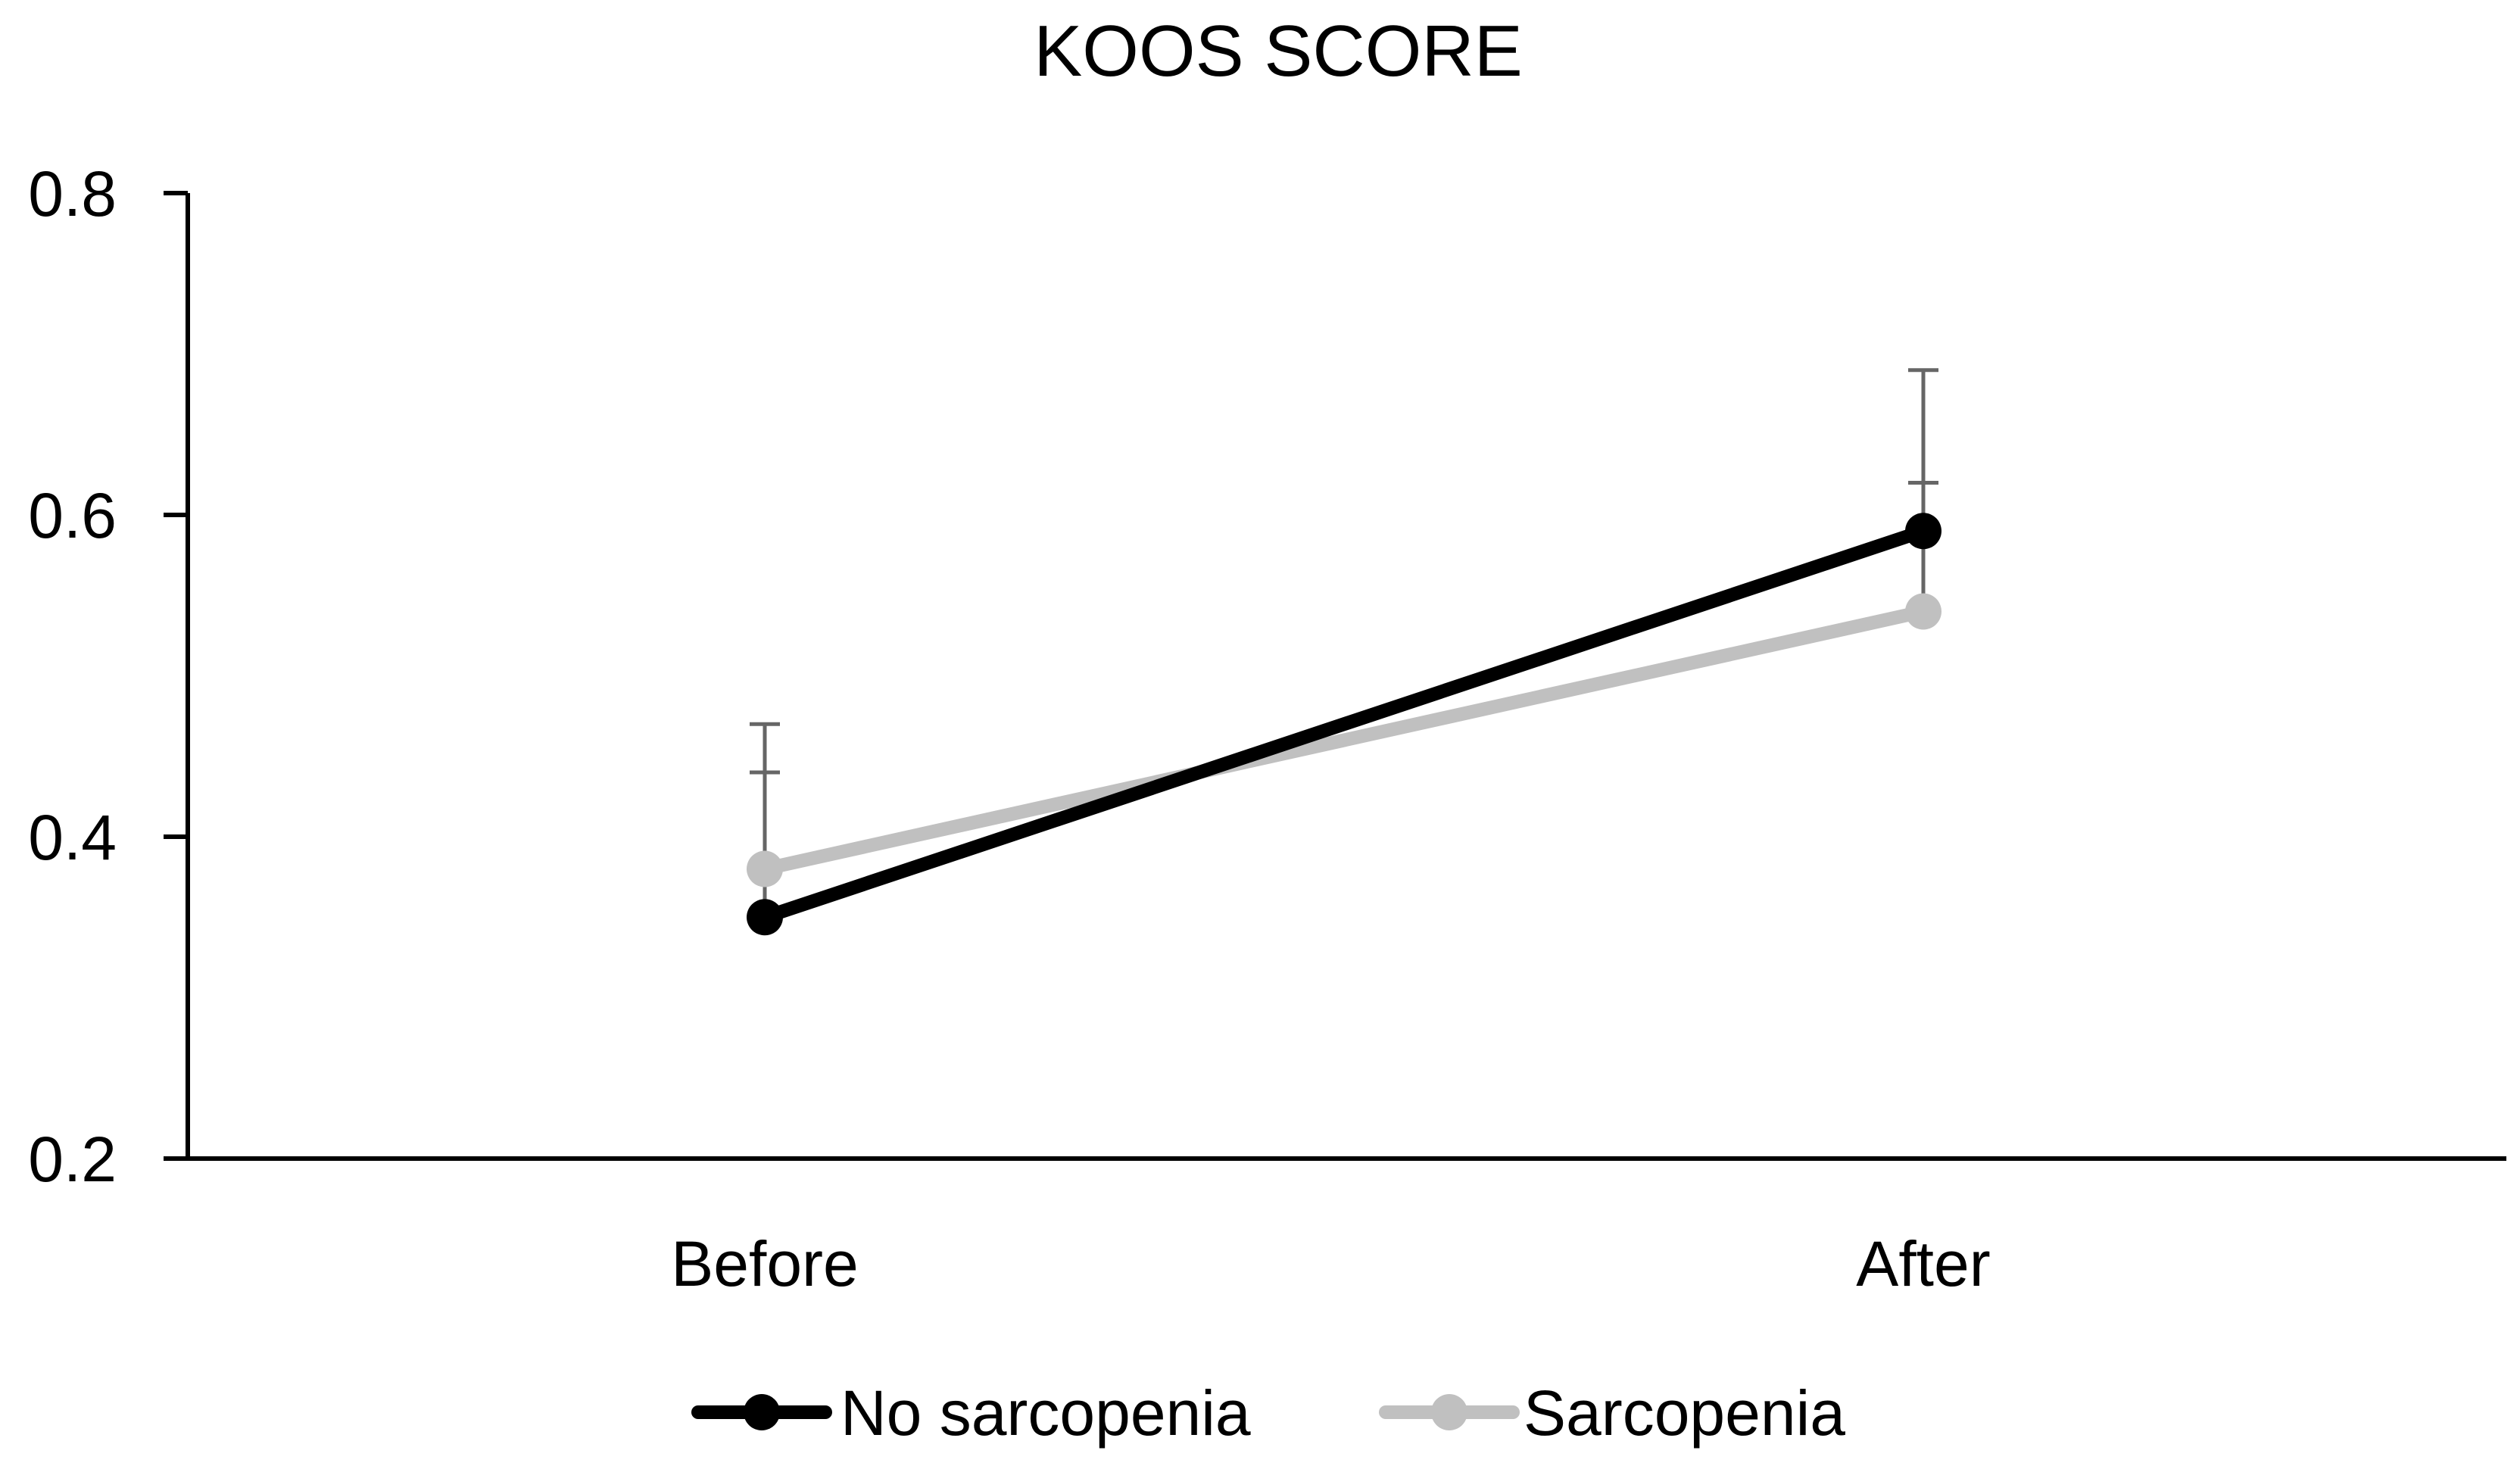 The width and height of the screenshot is (2520, 1466). Describe the element at coordinates (1268, 1413) in the screenshot. I see `legend: No sarcopenia Sarcopenia` at that location.